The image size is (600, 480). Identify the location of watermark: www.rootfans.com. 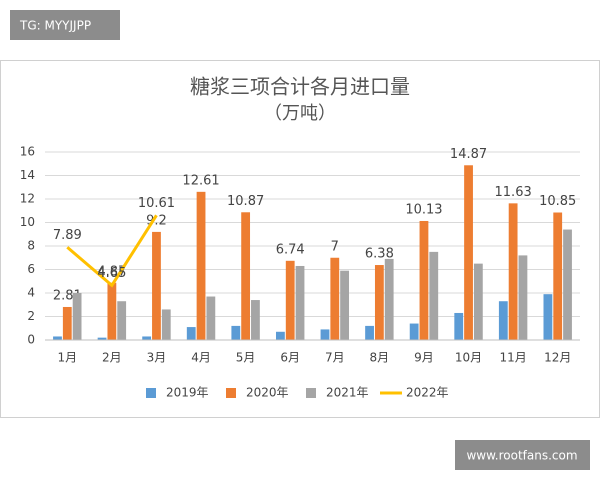
(521, 456).